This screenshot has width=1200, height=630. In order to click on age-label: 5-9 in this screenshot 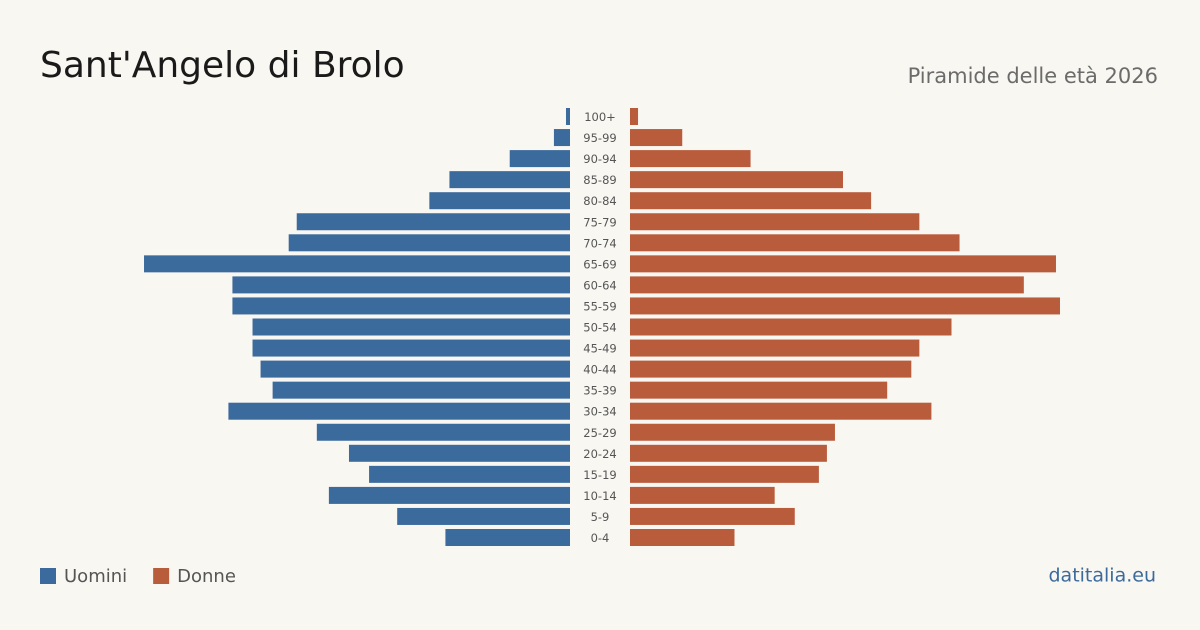, I will do `click(600, 517)`.